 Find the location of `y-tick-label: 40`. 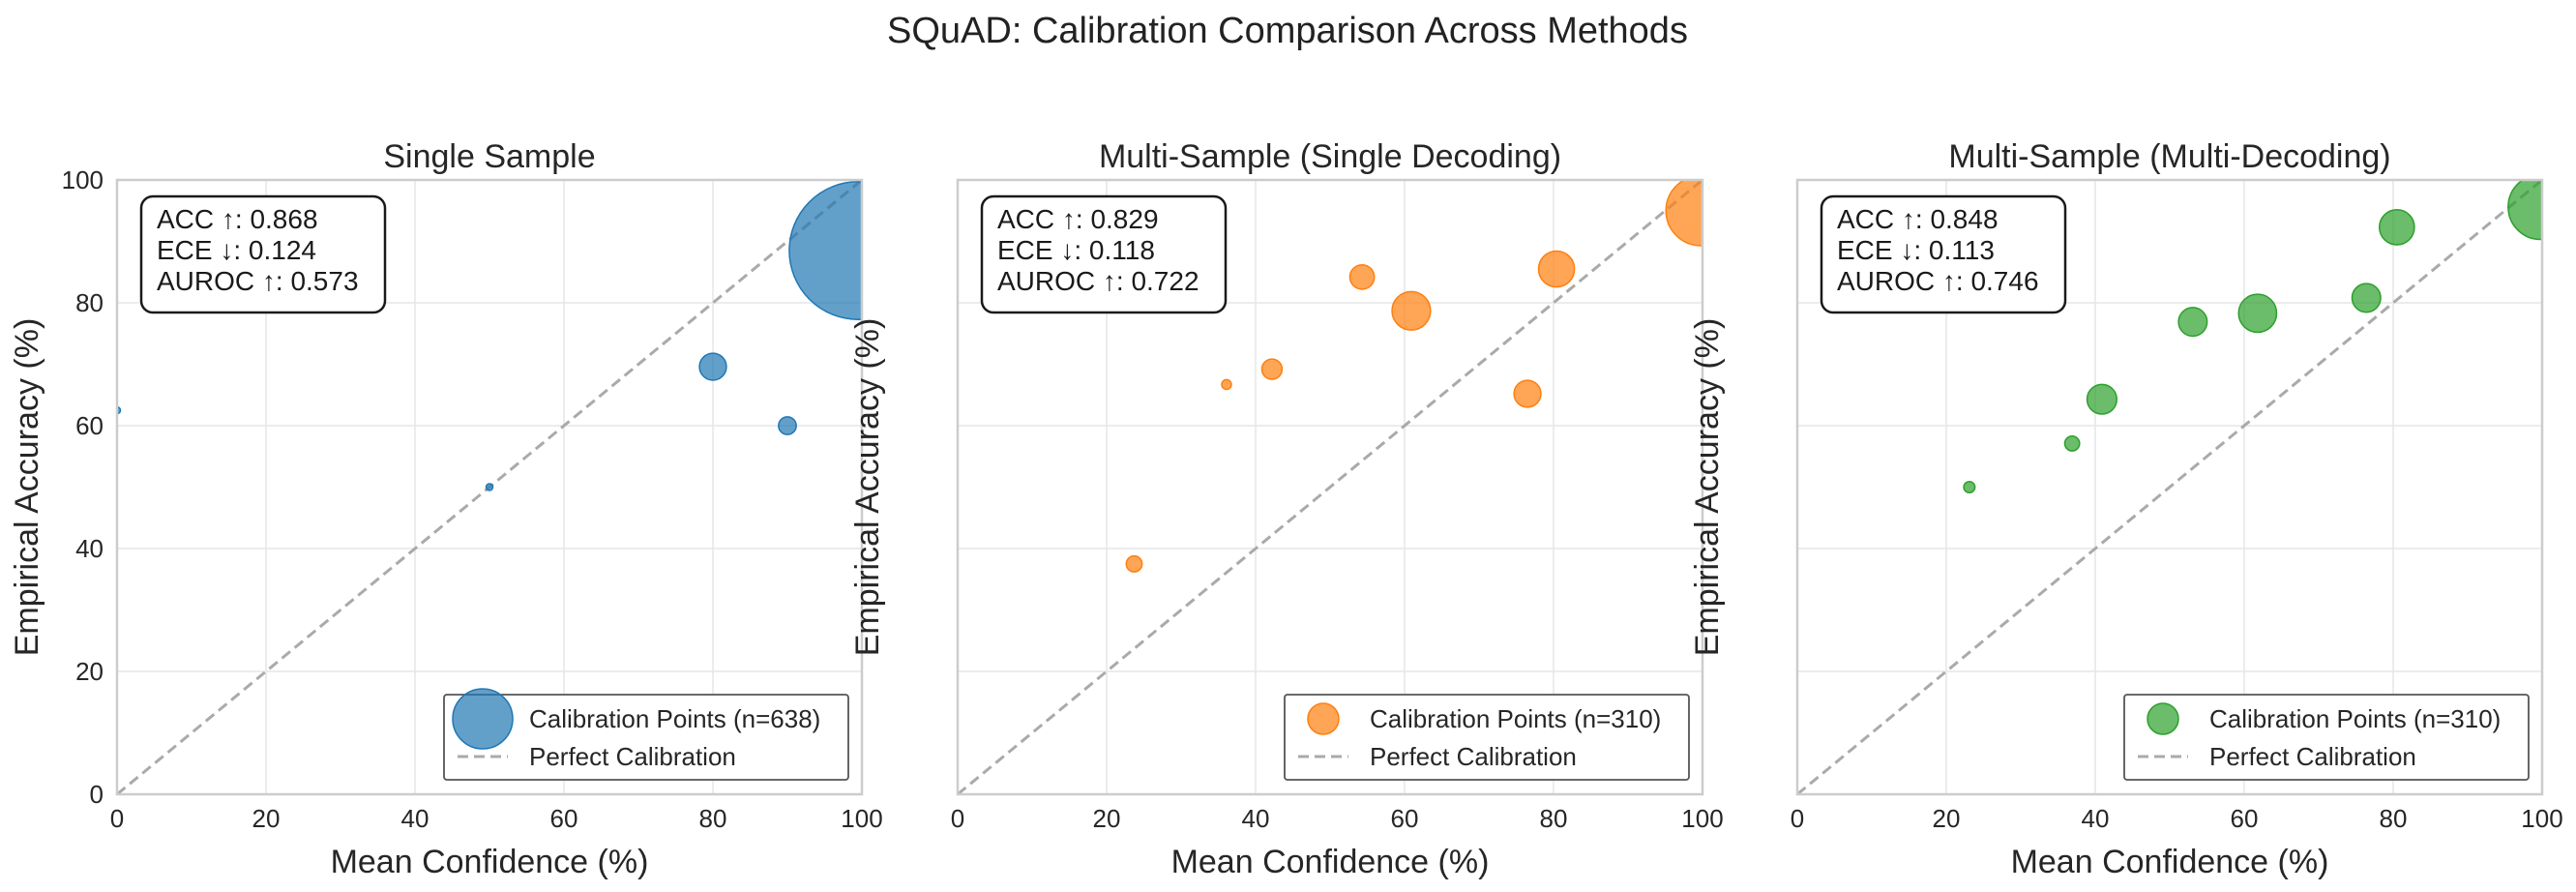

y-tick-label: 40 is located at coordinates (89, 548).